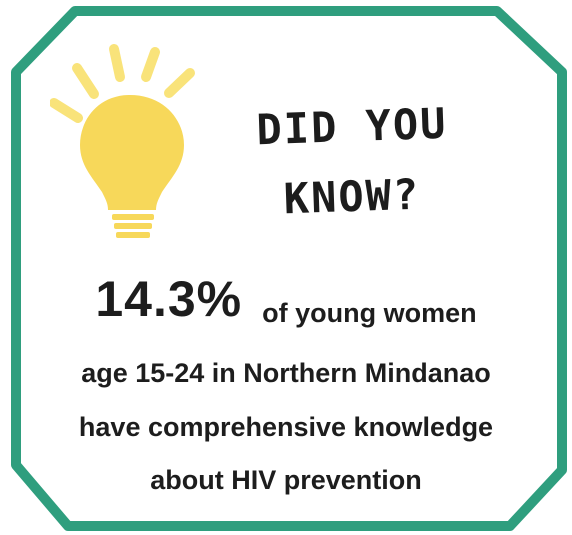 The width and height of the screenshot is (572, 535). I want to click on heading-line-2: KNOW?, so click(352, 196).